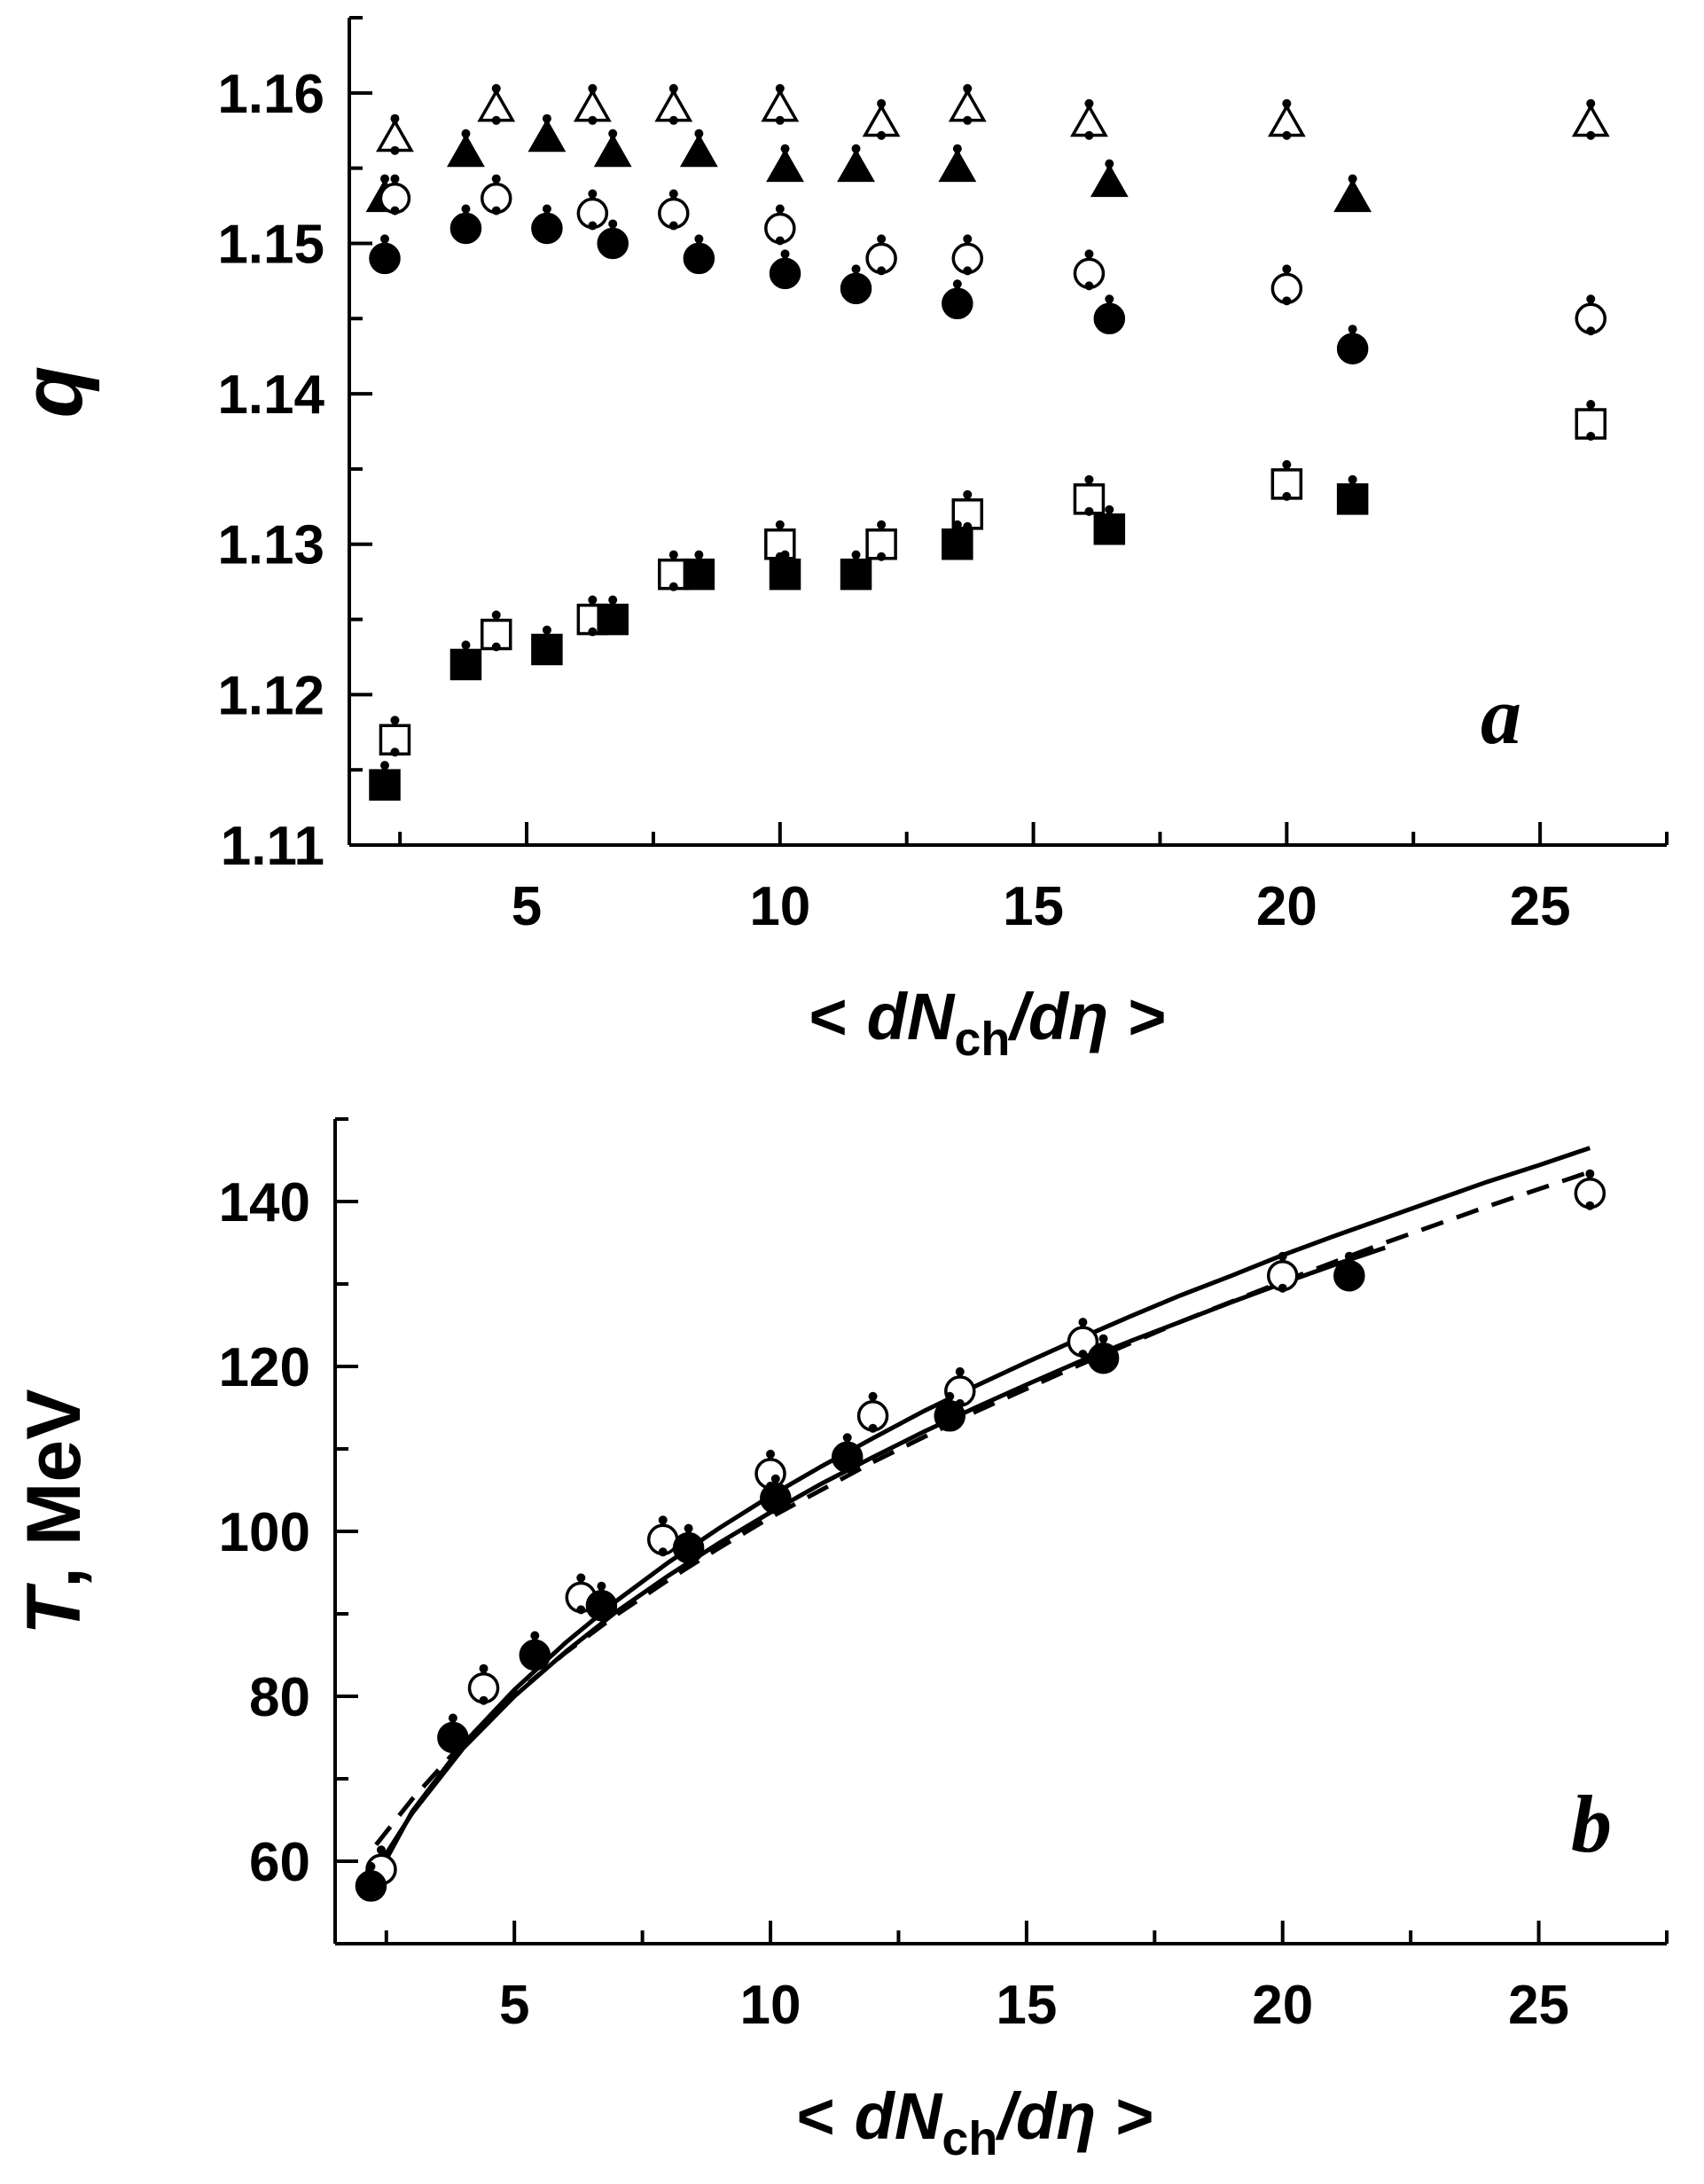  I want to click on x-title-d: d, so click(888, 1016).